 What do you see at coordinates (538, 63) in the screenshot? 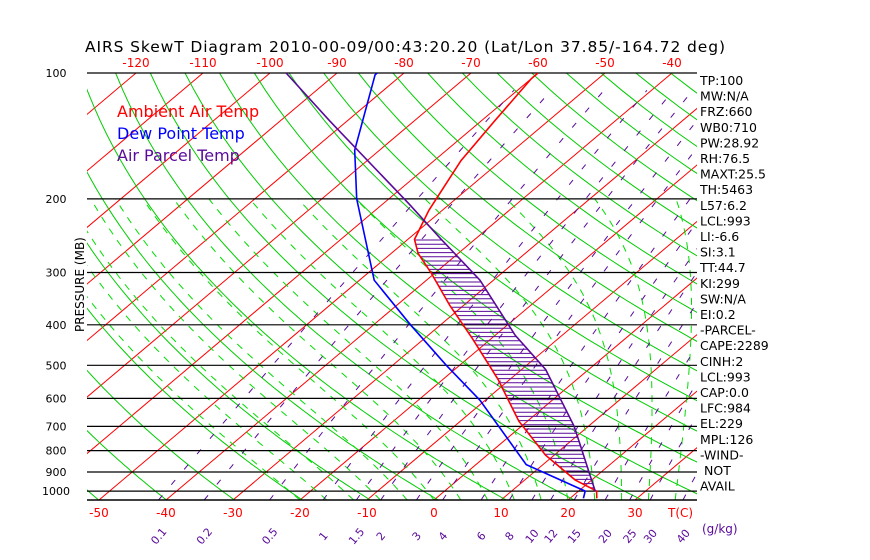
I see `top-temp-tick: -60` at bounding box center [538, 63].